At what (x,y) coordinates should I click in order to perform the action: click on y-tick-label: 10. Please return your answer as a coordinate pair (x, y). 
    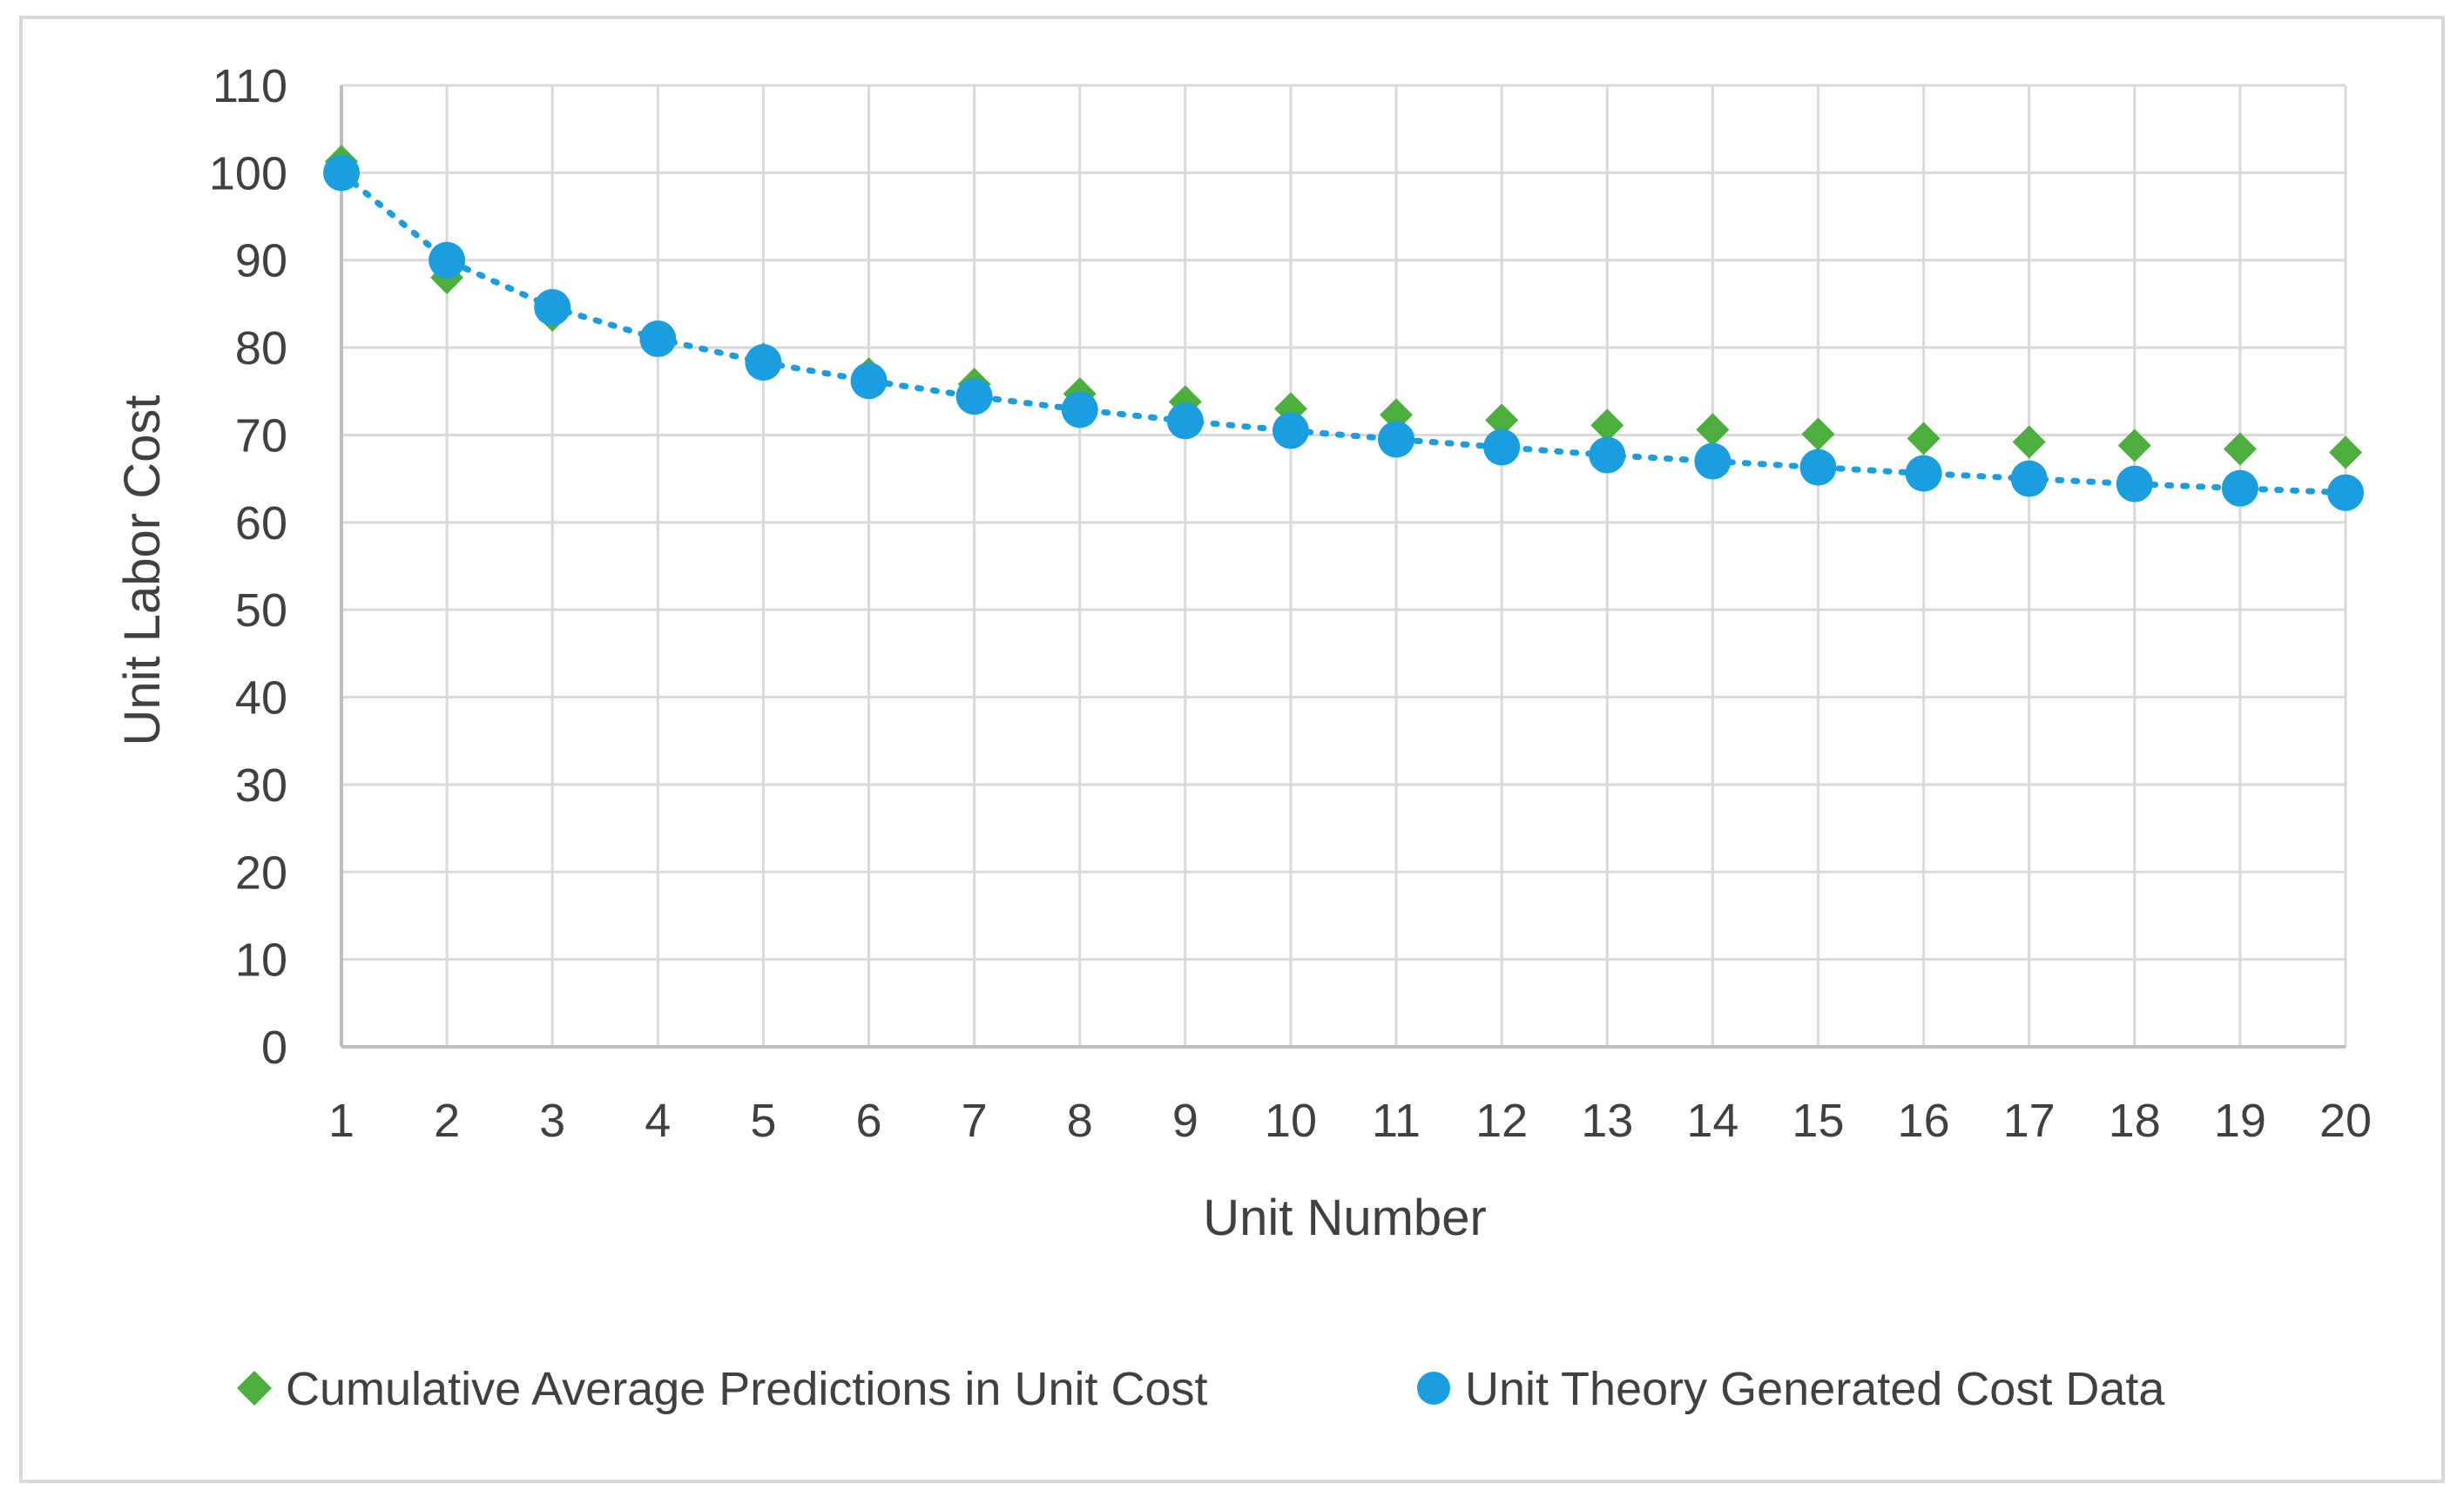
    Looking at the image, I should click on (261, 960).